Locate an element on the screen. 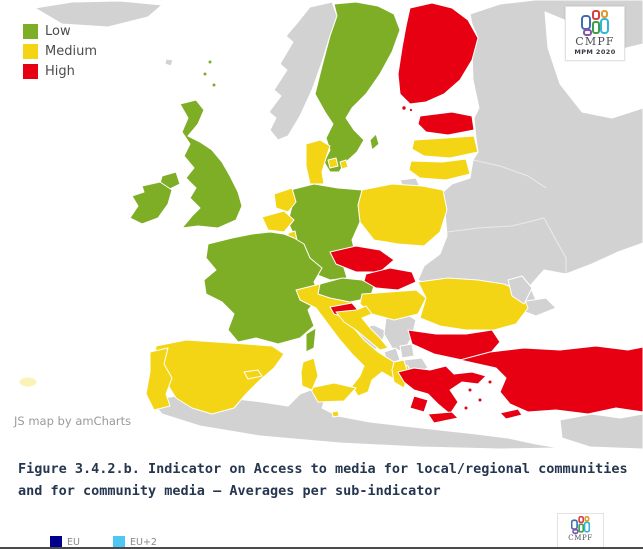  legend-item-high: High is located at coordinates (60, 71).